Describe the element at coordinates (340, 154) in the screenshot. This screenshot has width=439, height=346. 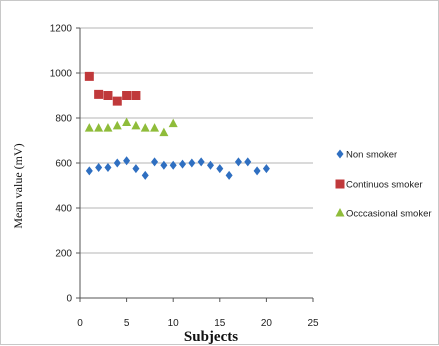
I see `legend-marker-diamond` at that location.